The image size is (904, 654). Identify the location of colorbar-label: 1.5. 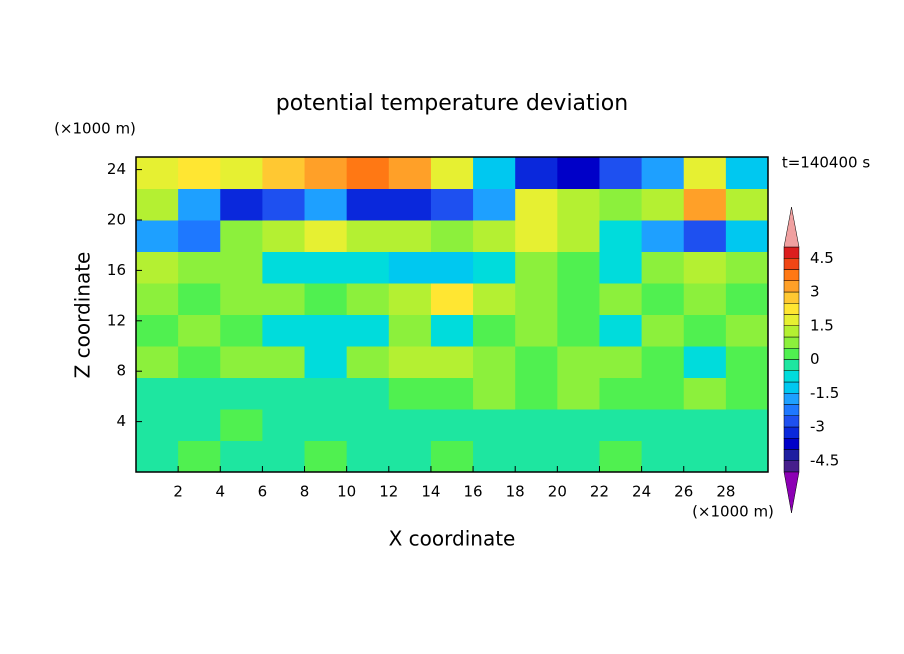
(822, 325).